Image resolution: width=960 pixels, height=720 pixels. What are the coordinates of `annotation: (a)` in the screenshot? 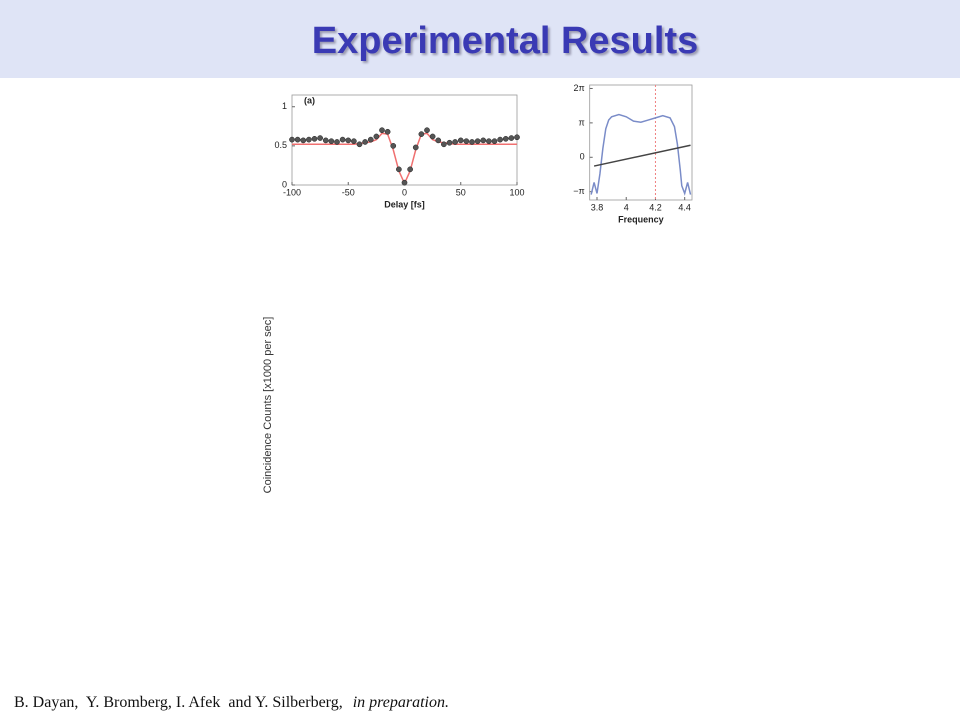 It's located at (309, 100).